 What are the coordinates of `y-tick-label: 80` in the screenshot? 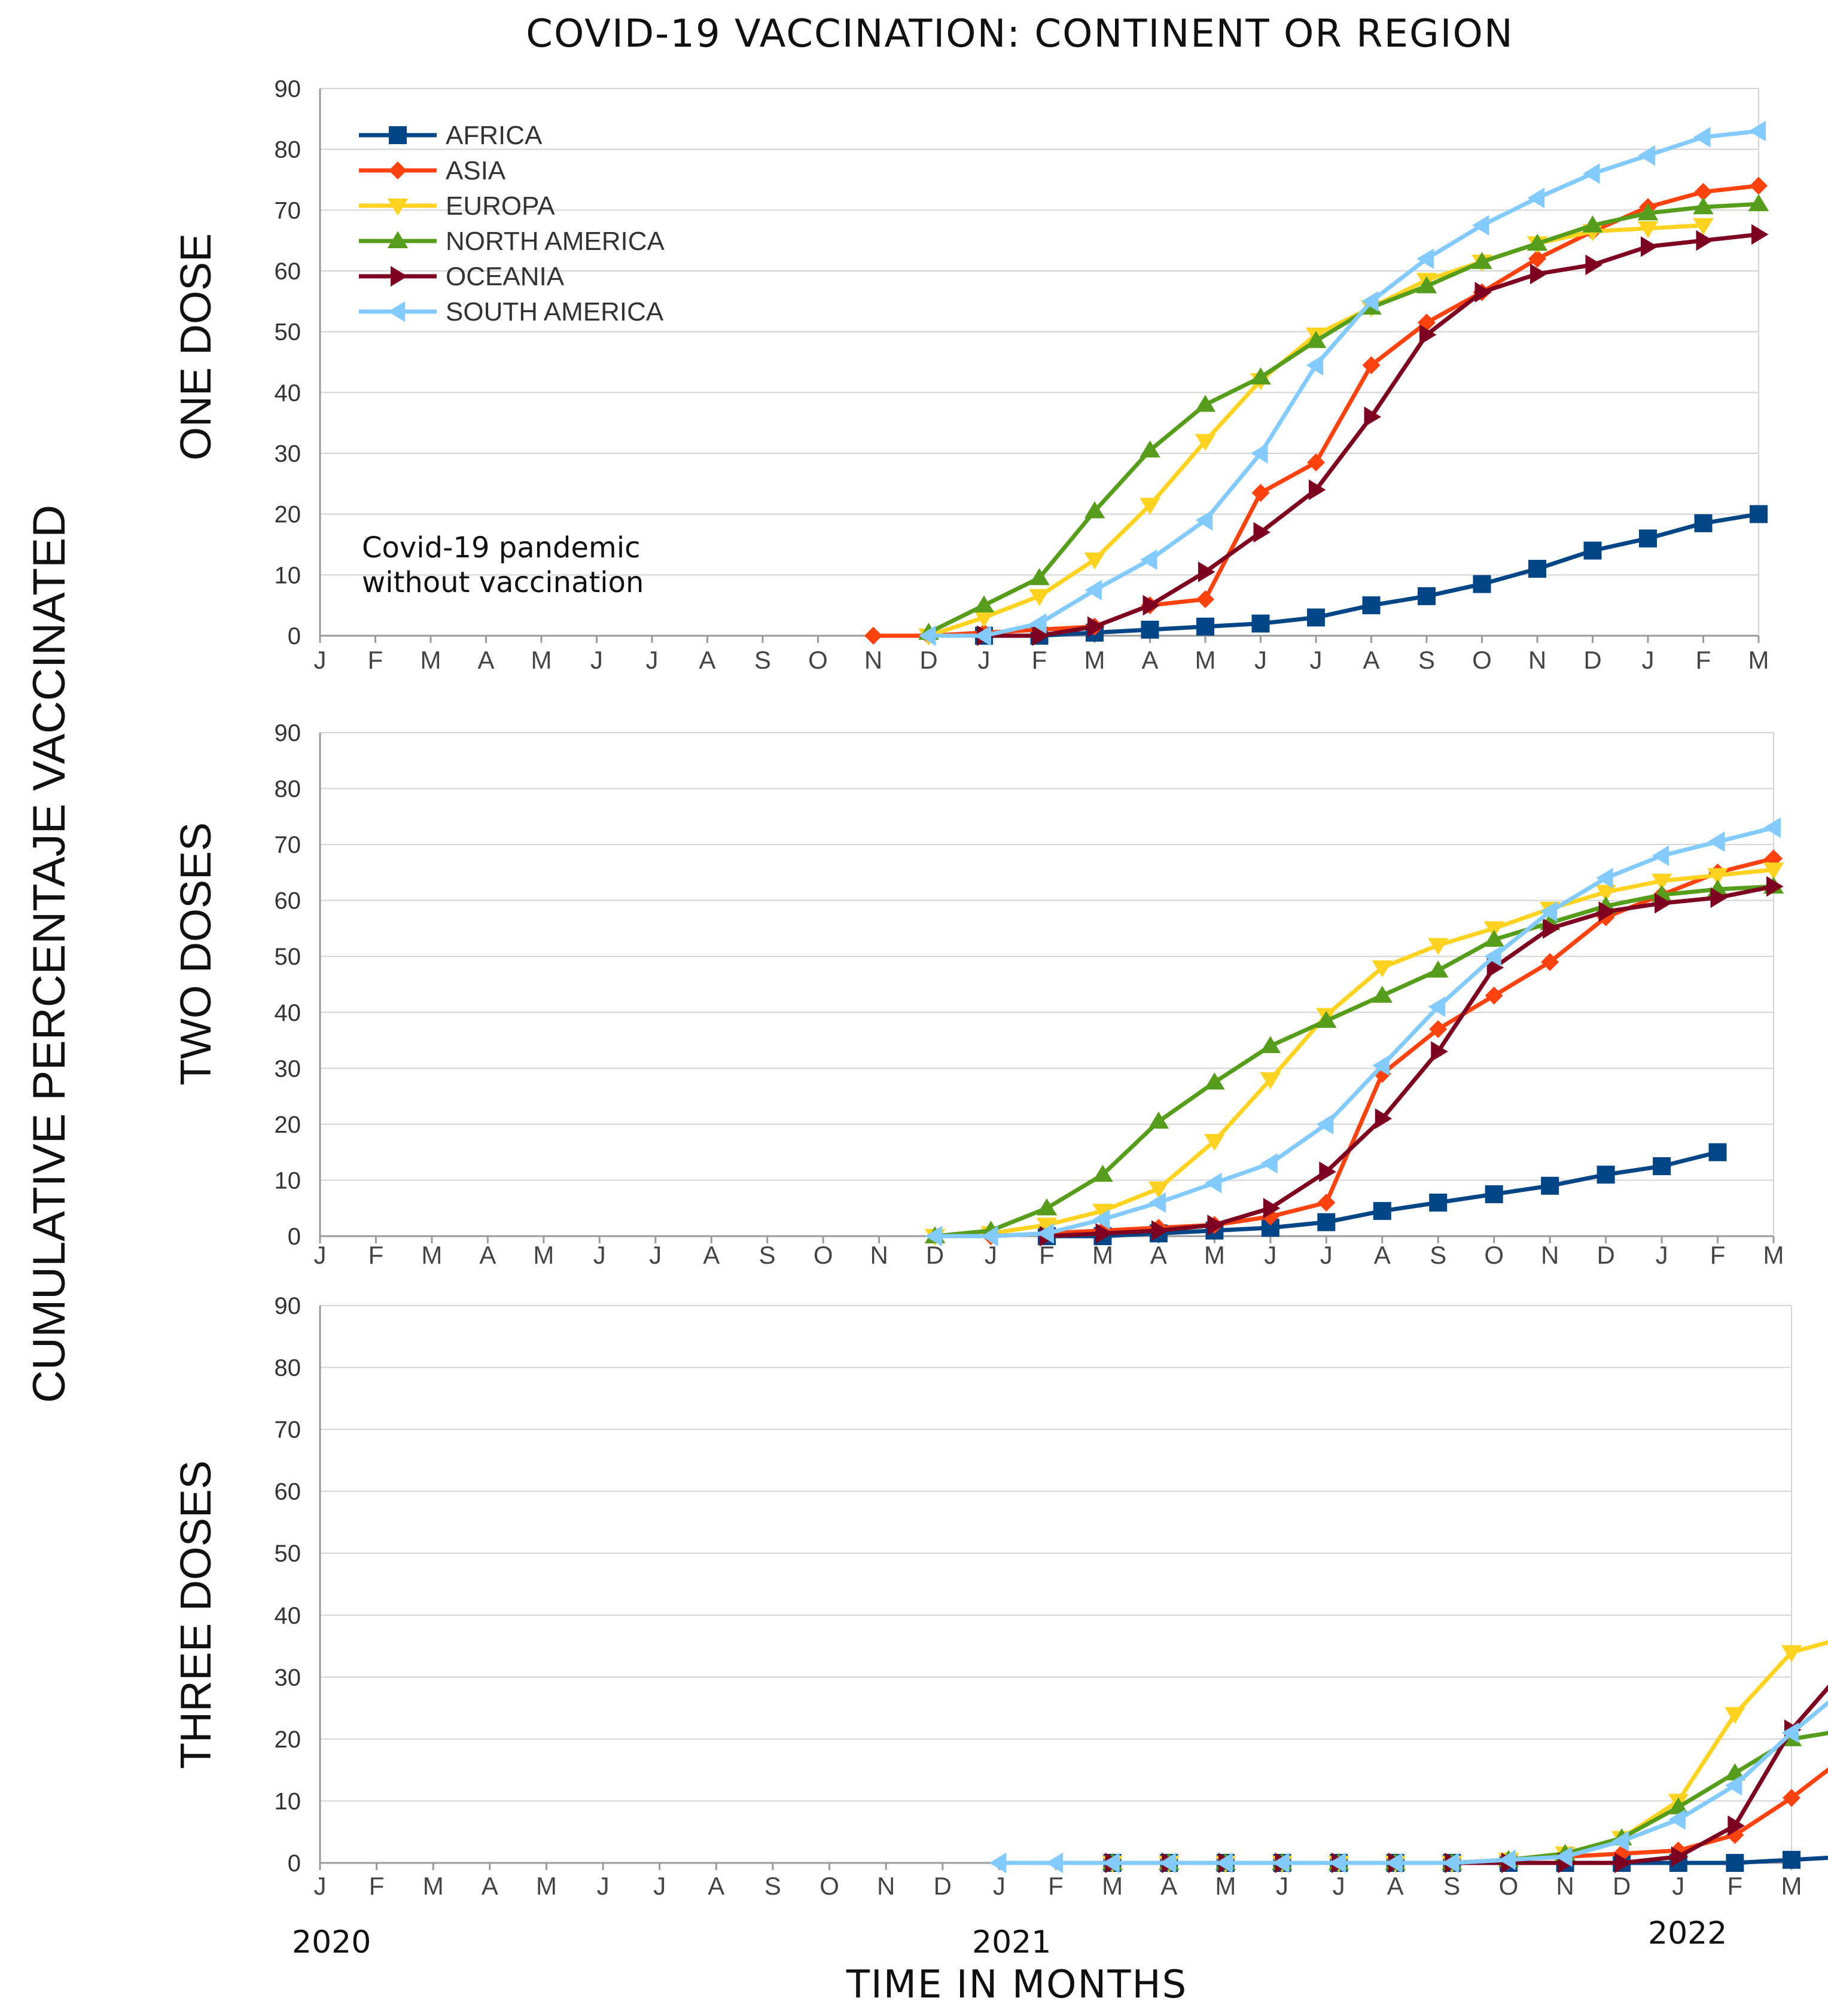 It's located at (288, 150).